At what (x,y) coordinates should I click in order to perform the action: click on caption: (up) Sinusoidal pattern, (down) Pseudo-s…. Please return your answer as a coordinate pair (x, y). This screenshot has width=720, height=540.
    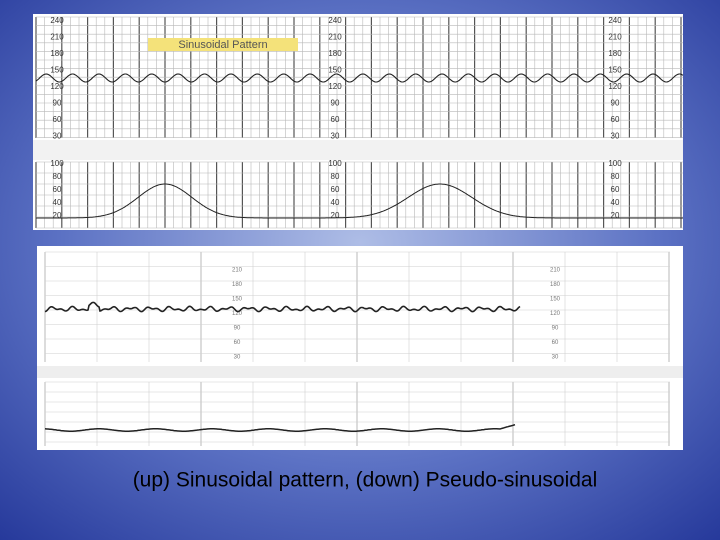
    Looking at the image, I should click on (365, 480).